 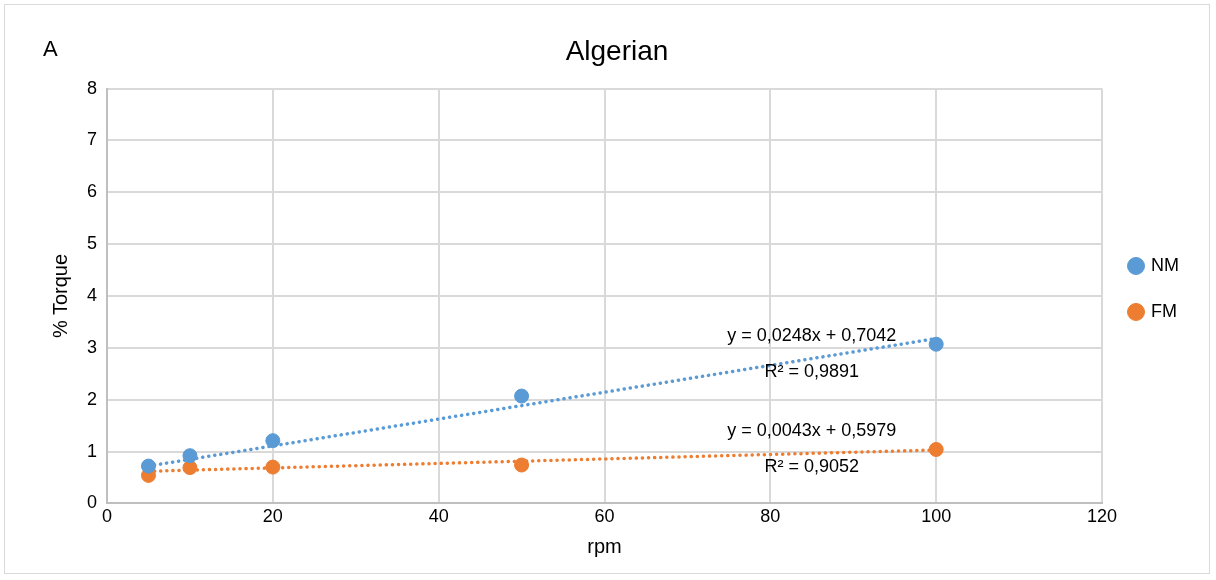 What do you see at coordinates (812, 352) in the screenshot?
I see `annotation: y = 0,0248x + 0,7042 R² = 0,9891` at bounding box center [812, 352].